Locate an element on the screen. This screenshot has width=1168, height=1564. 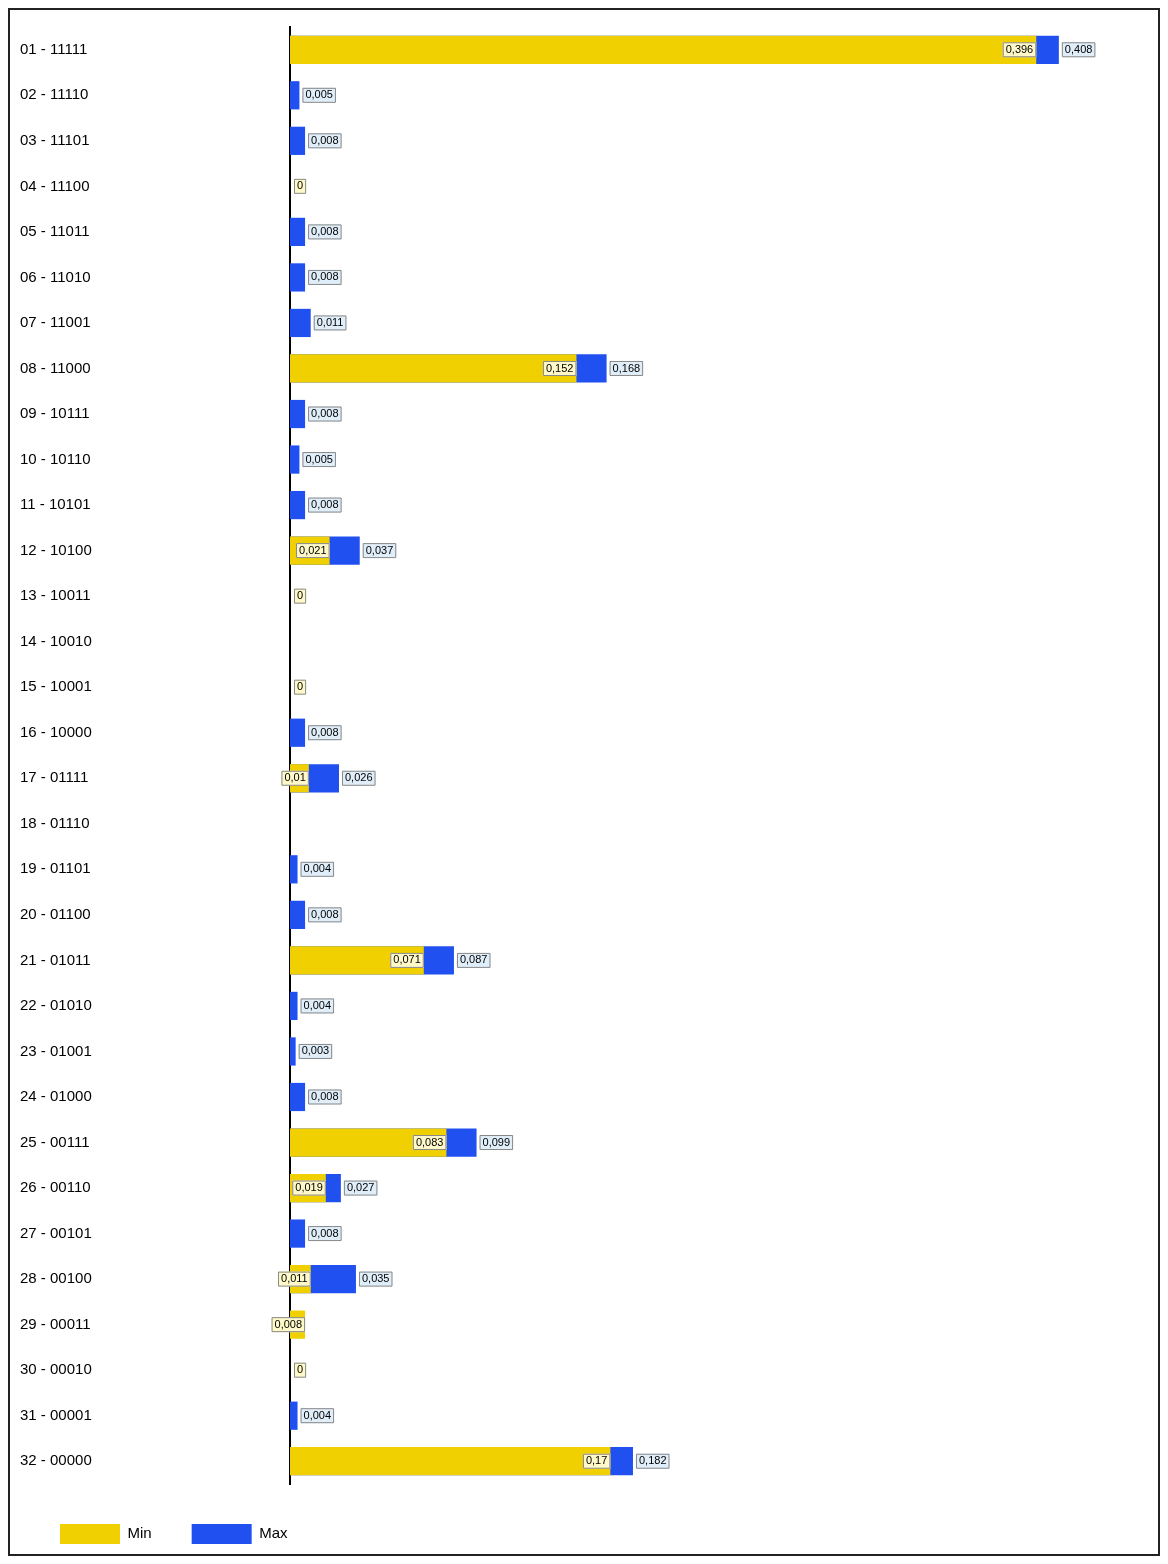
data-label: 0,019 is located at coordinates (309, 1187).